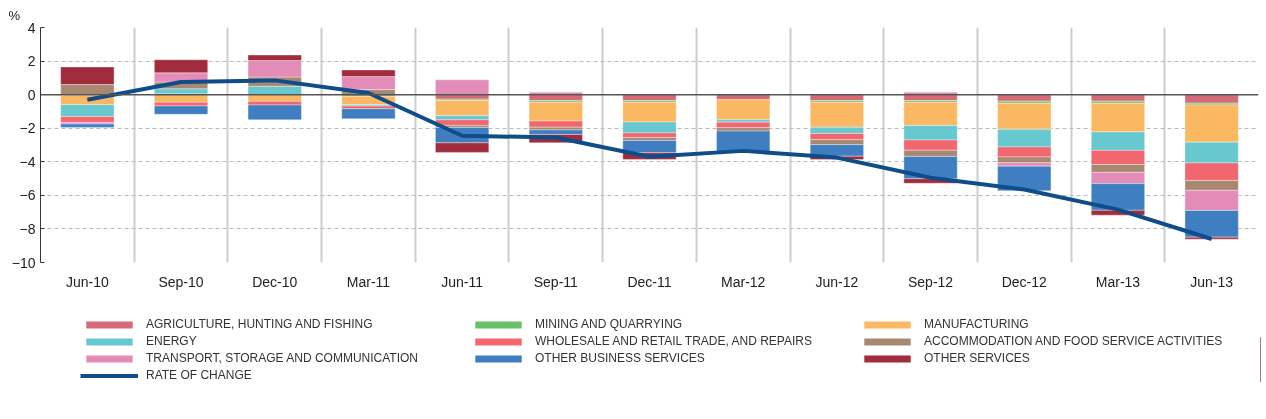 The width and height of the screenshot is (1266, 419). Describe the element at coordinates (181, 281) in the screenshot. I see `x-tick-label: Sep-10` at that location.